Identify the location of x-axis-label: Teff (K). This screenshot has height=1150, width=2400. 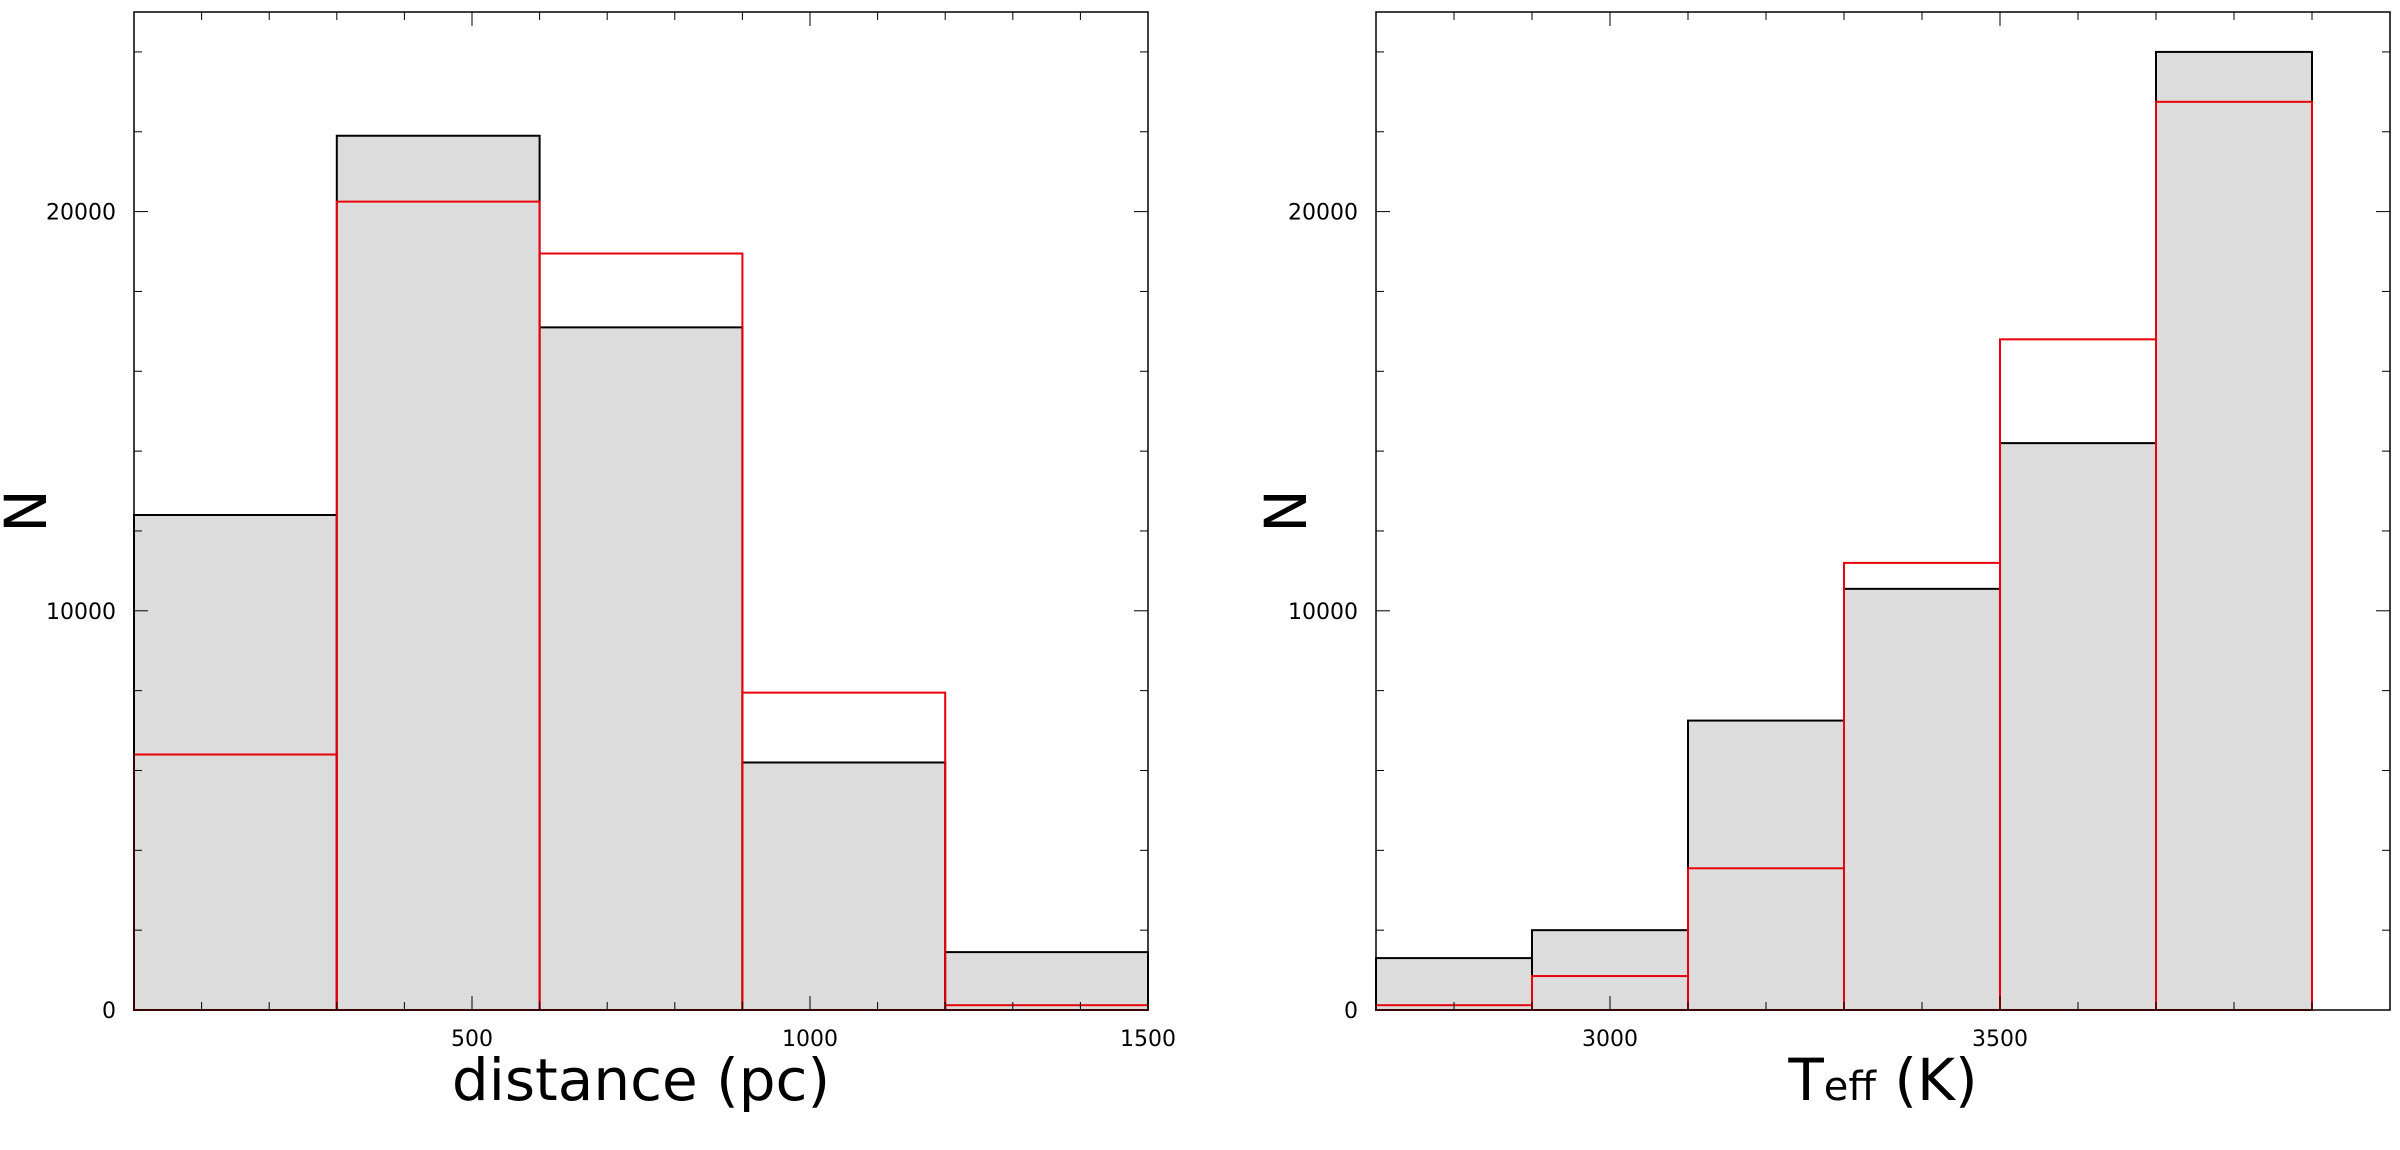
(1882, 1080).